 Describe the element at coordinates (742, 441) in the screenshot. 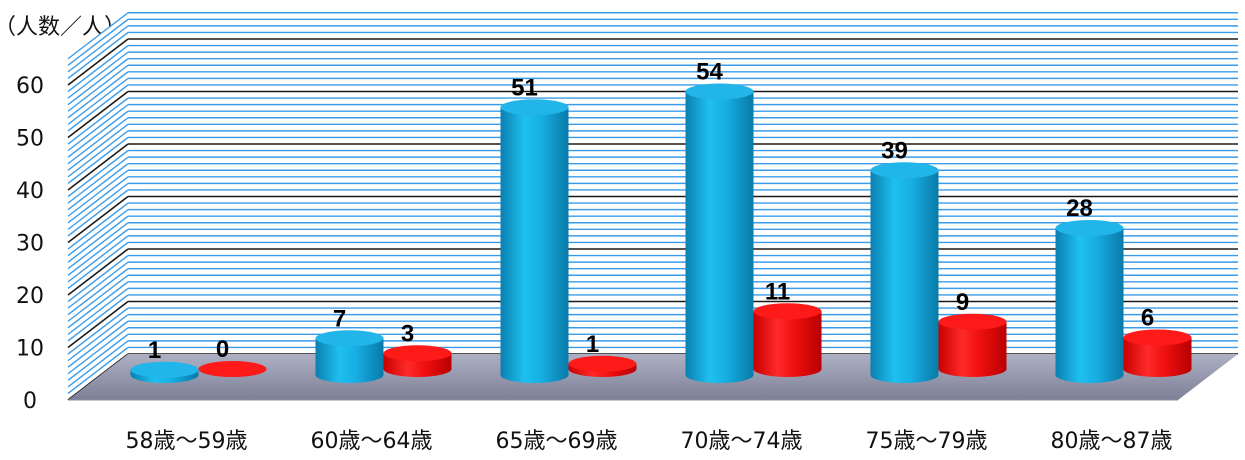

I see `x-tick-label: 70歳～74歳` at that location.